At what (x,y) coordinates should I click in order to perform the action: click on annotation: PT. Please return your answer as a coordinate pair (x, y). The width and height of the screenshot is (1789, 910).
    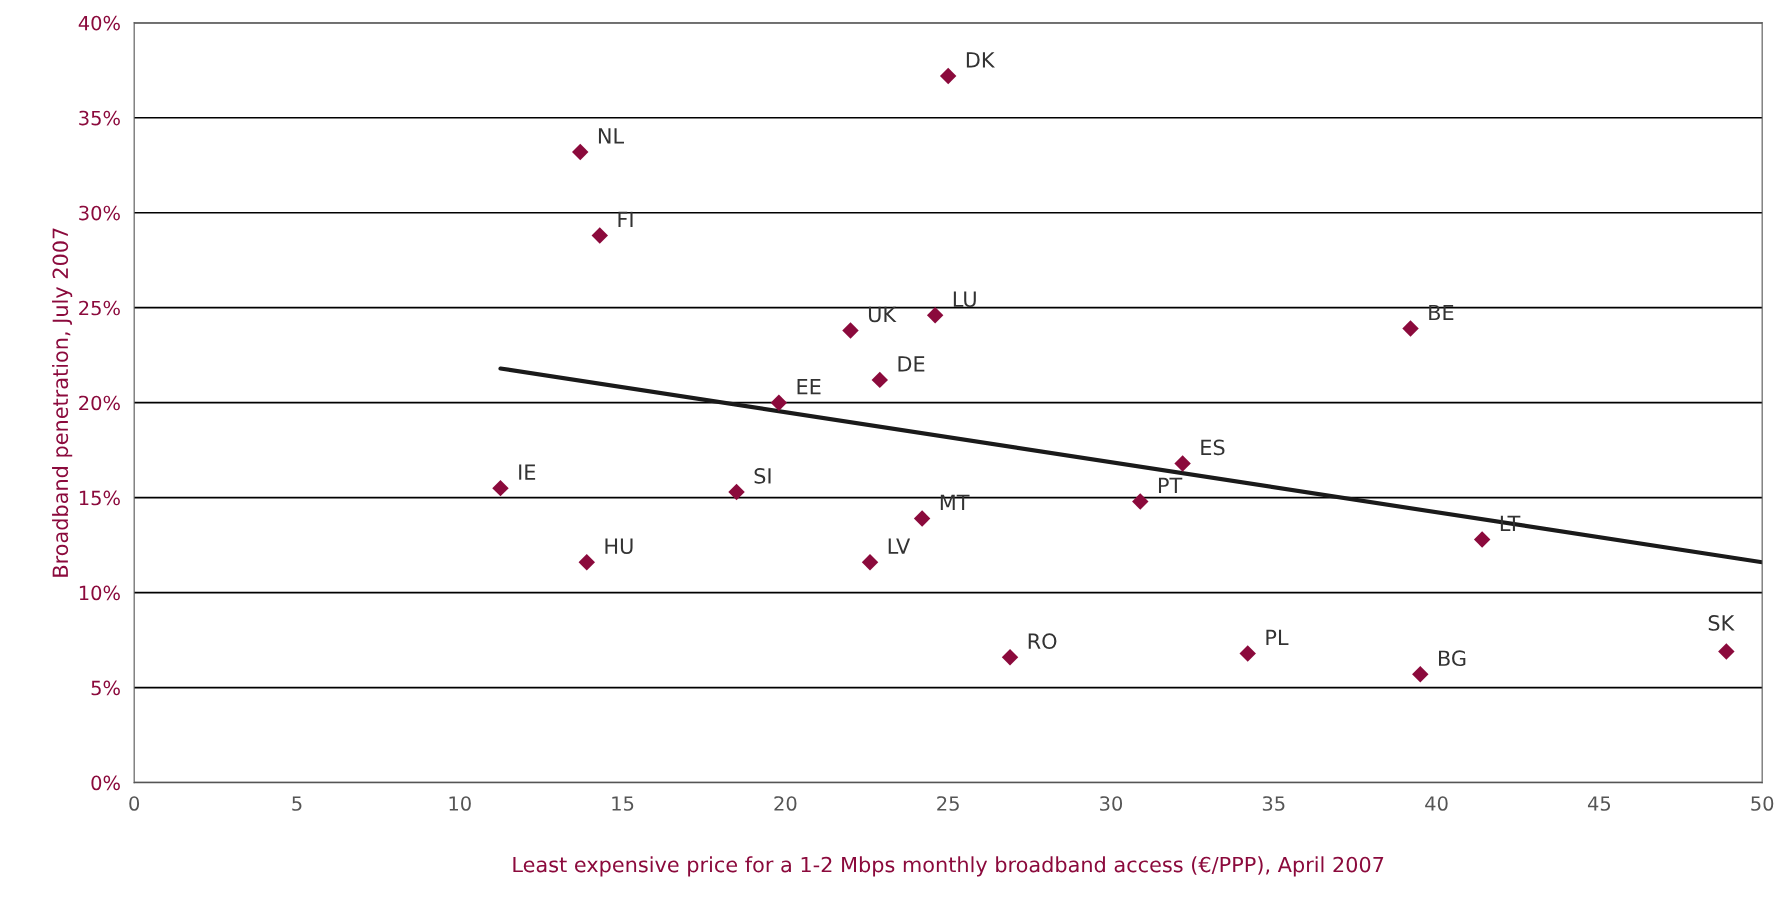
    Looking at the image, I should click on (1170, 485).